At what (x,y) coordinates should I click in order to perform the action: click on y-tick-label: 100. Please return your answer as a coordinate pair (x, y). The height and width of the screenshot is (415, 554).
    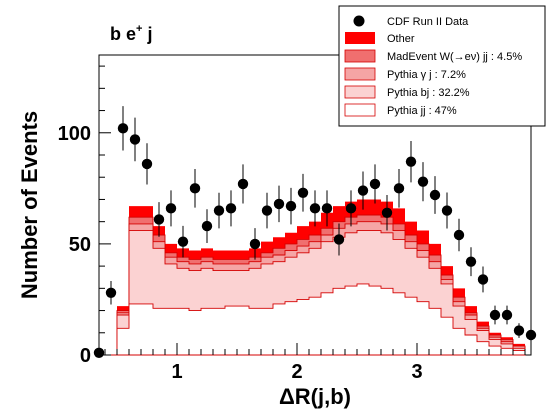
    Looking at the image, I should click on (74, 134).